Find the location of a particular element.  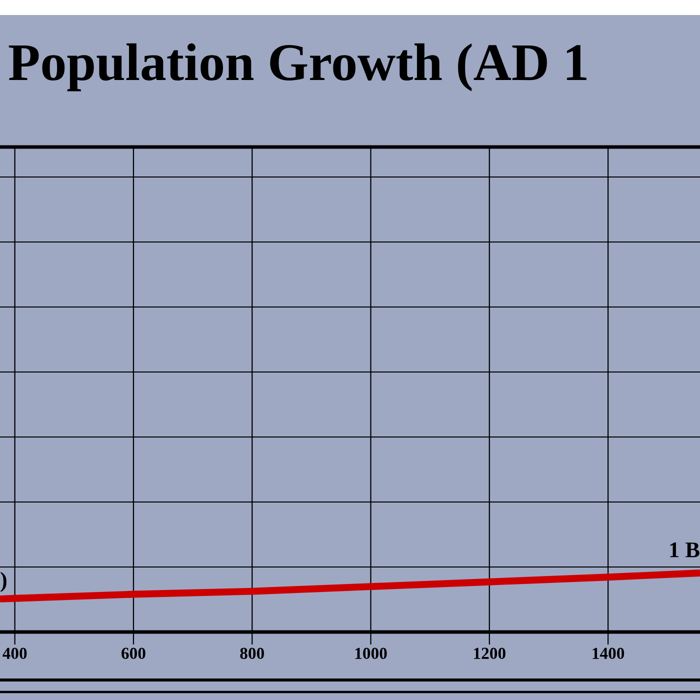

x-tick-label: 1200 is located at coordinates (490, 654).